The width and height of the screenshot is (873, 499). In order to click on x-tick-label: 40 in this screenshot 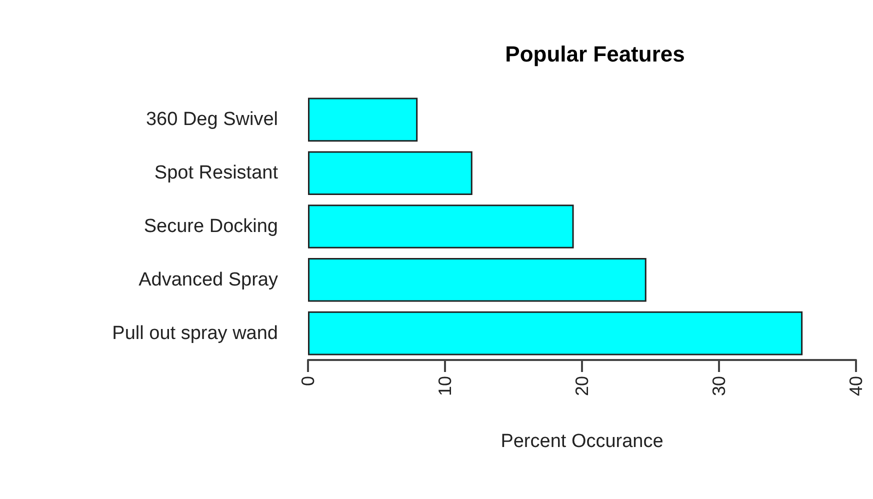, I will do `click(856, 386)`.